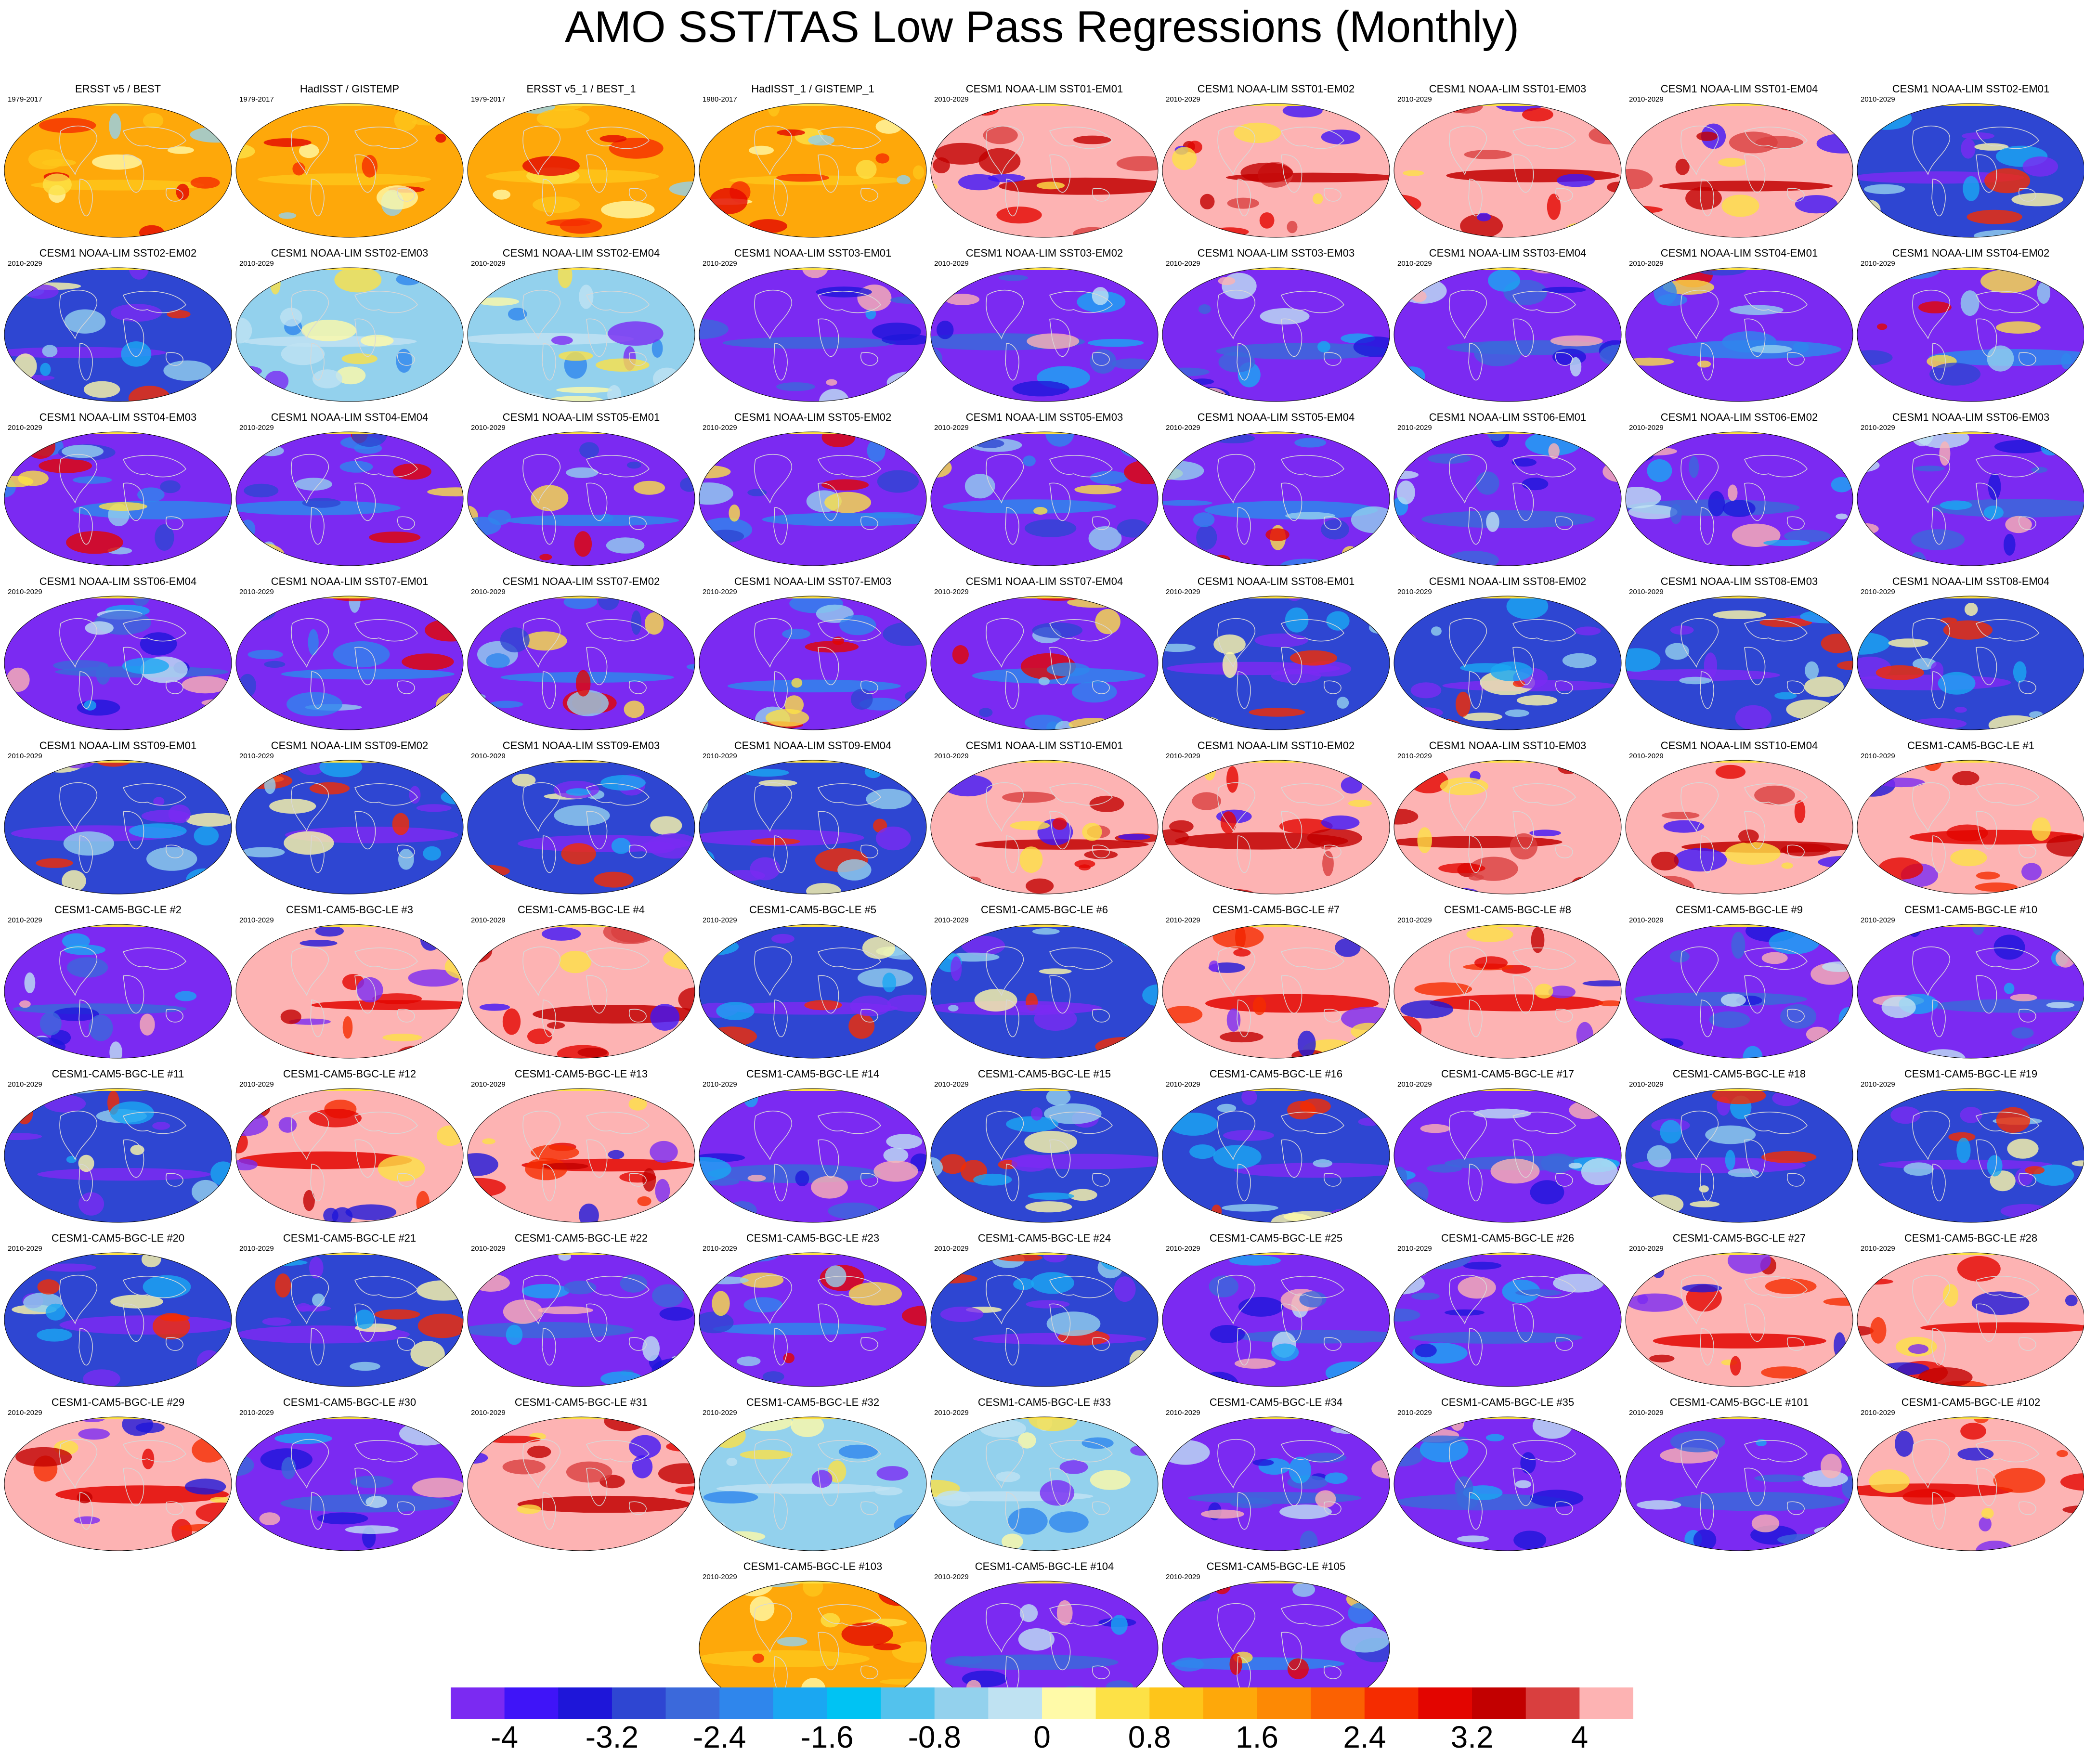 The width and height of the screenshot is (2084, 1764). What do you see at coordinates (581, 1145) in the screenshot?
I see `map-panel: CESM1-CAM5-BGC-LE #13 2010-2029` at bounding box center [581, 1145].